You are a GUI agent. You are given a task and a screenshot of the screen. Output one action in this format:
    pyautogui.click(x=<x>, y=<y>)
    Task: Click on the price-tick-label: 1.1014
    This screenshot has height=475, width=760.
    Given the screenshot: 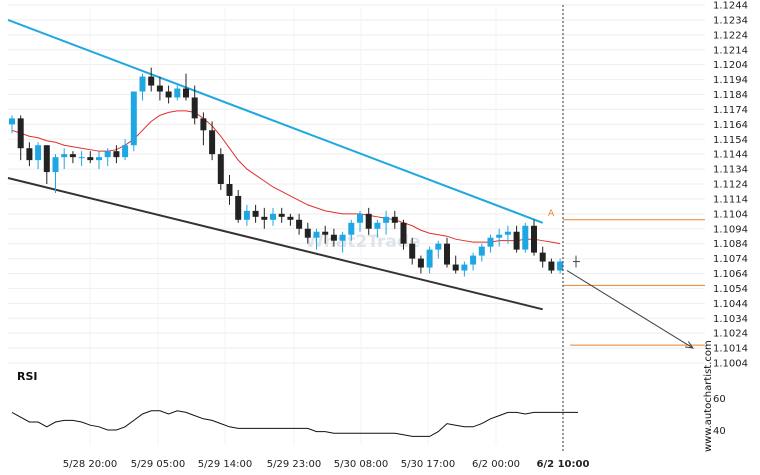 What is the action you would take?
    pyautogui.click(x=730, y=349)
    